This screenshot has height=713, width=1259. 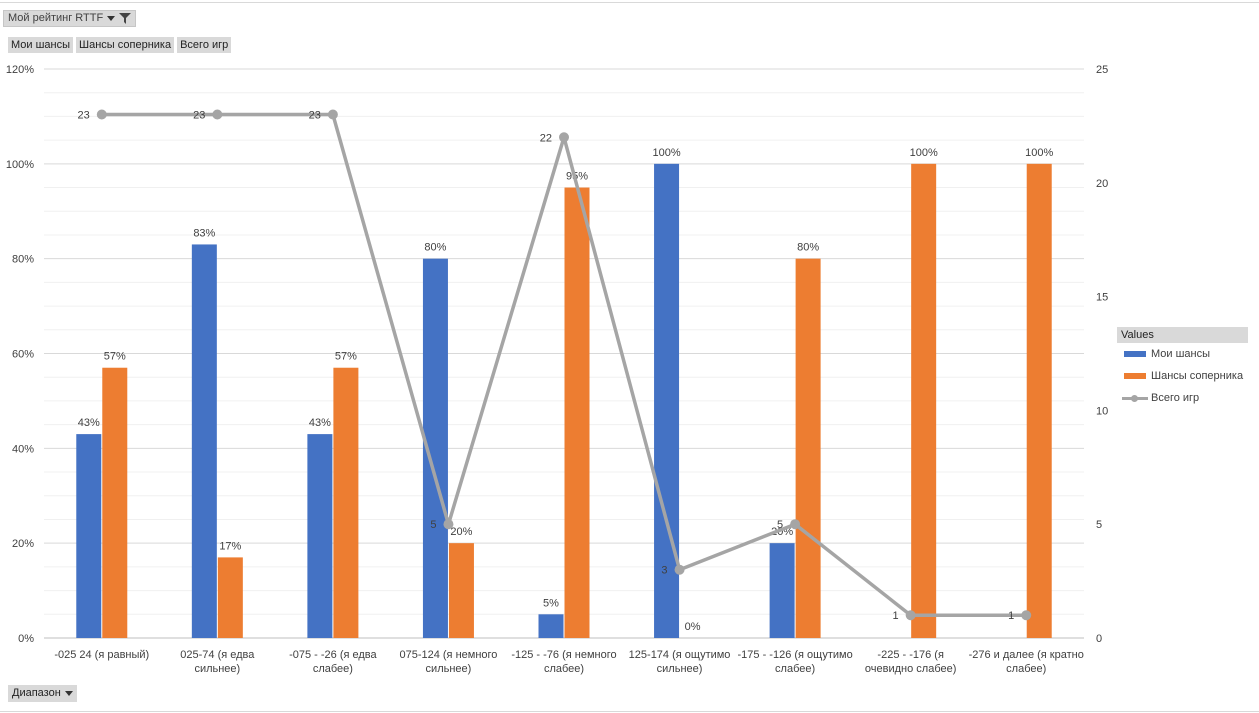 What do you see at coordinates (461, 532) in the screenshot?
I see `data-label-opponent-chances: 20%` at bounding box center [461, 532].